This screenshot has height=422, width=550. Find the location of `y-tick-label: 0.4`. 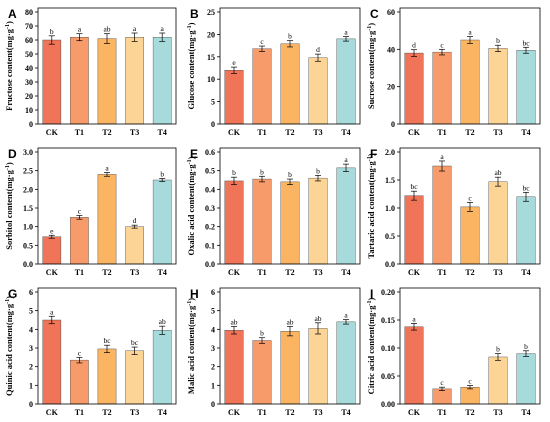

y-tick-label: 0.4 is located at coordinates (210, 189).